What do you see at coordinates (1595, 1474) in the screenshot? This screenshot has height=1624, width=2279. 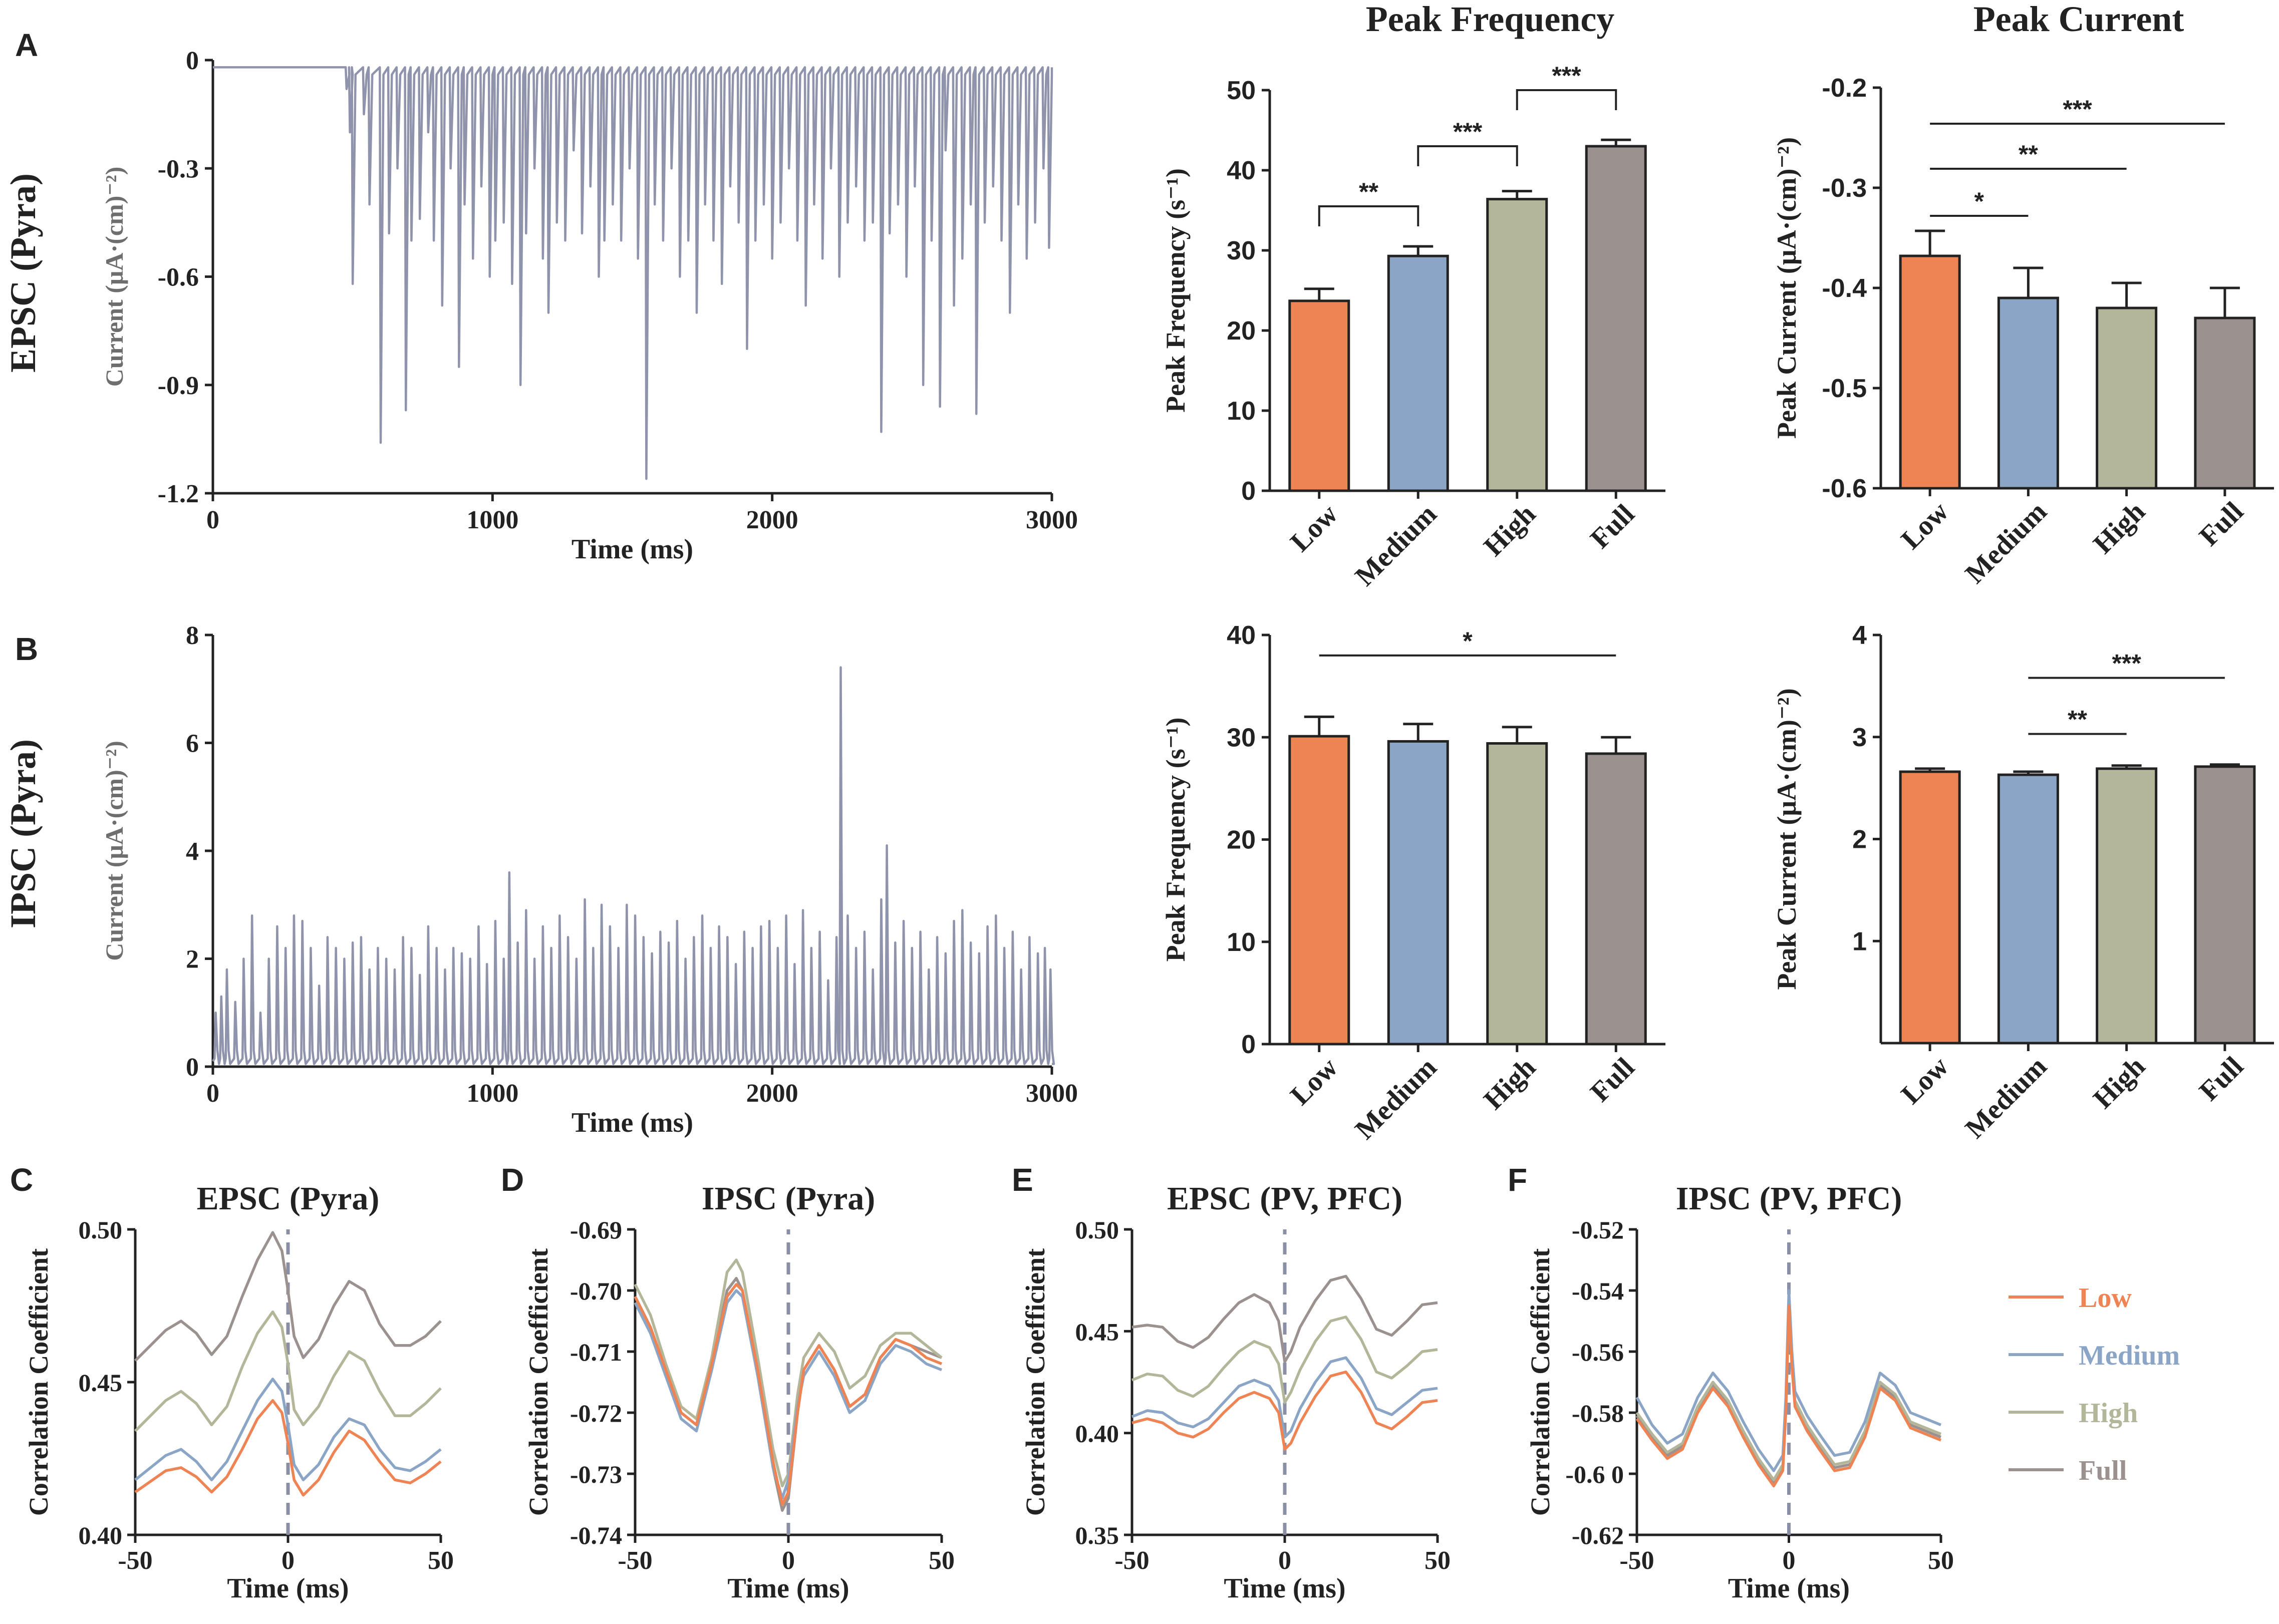 I see `y-tick-label: -0.6 0` at bounding box center [1595, 1474].